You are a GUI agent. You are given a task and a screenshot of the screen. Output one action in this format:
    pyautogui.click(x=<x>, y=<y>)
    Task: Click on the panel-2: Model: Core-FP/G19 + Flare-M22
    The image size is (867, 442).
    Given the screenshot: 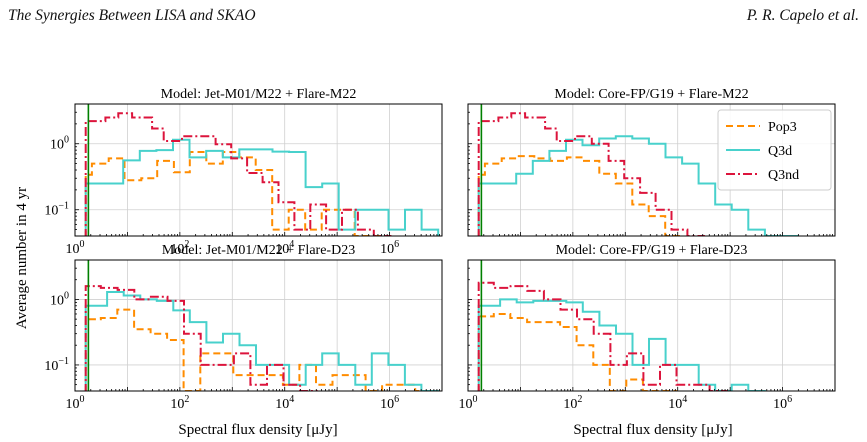 What is the action you would take?
    pyautogui.click(x=651, y=162)
    